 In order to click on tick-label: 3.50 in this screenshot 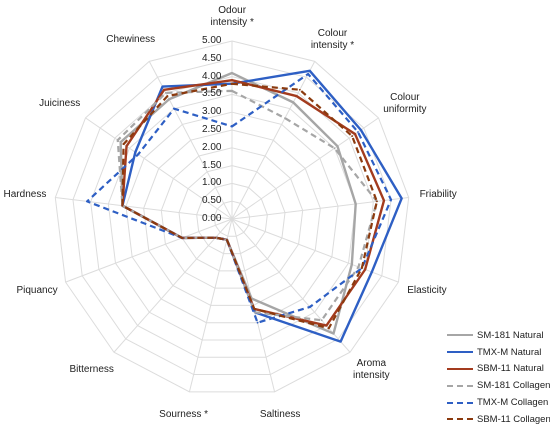, I will do `click(212, 94)`.